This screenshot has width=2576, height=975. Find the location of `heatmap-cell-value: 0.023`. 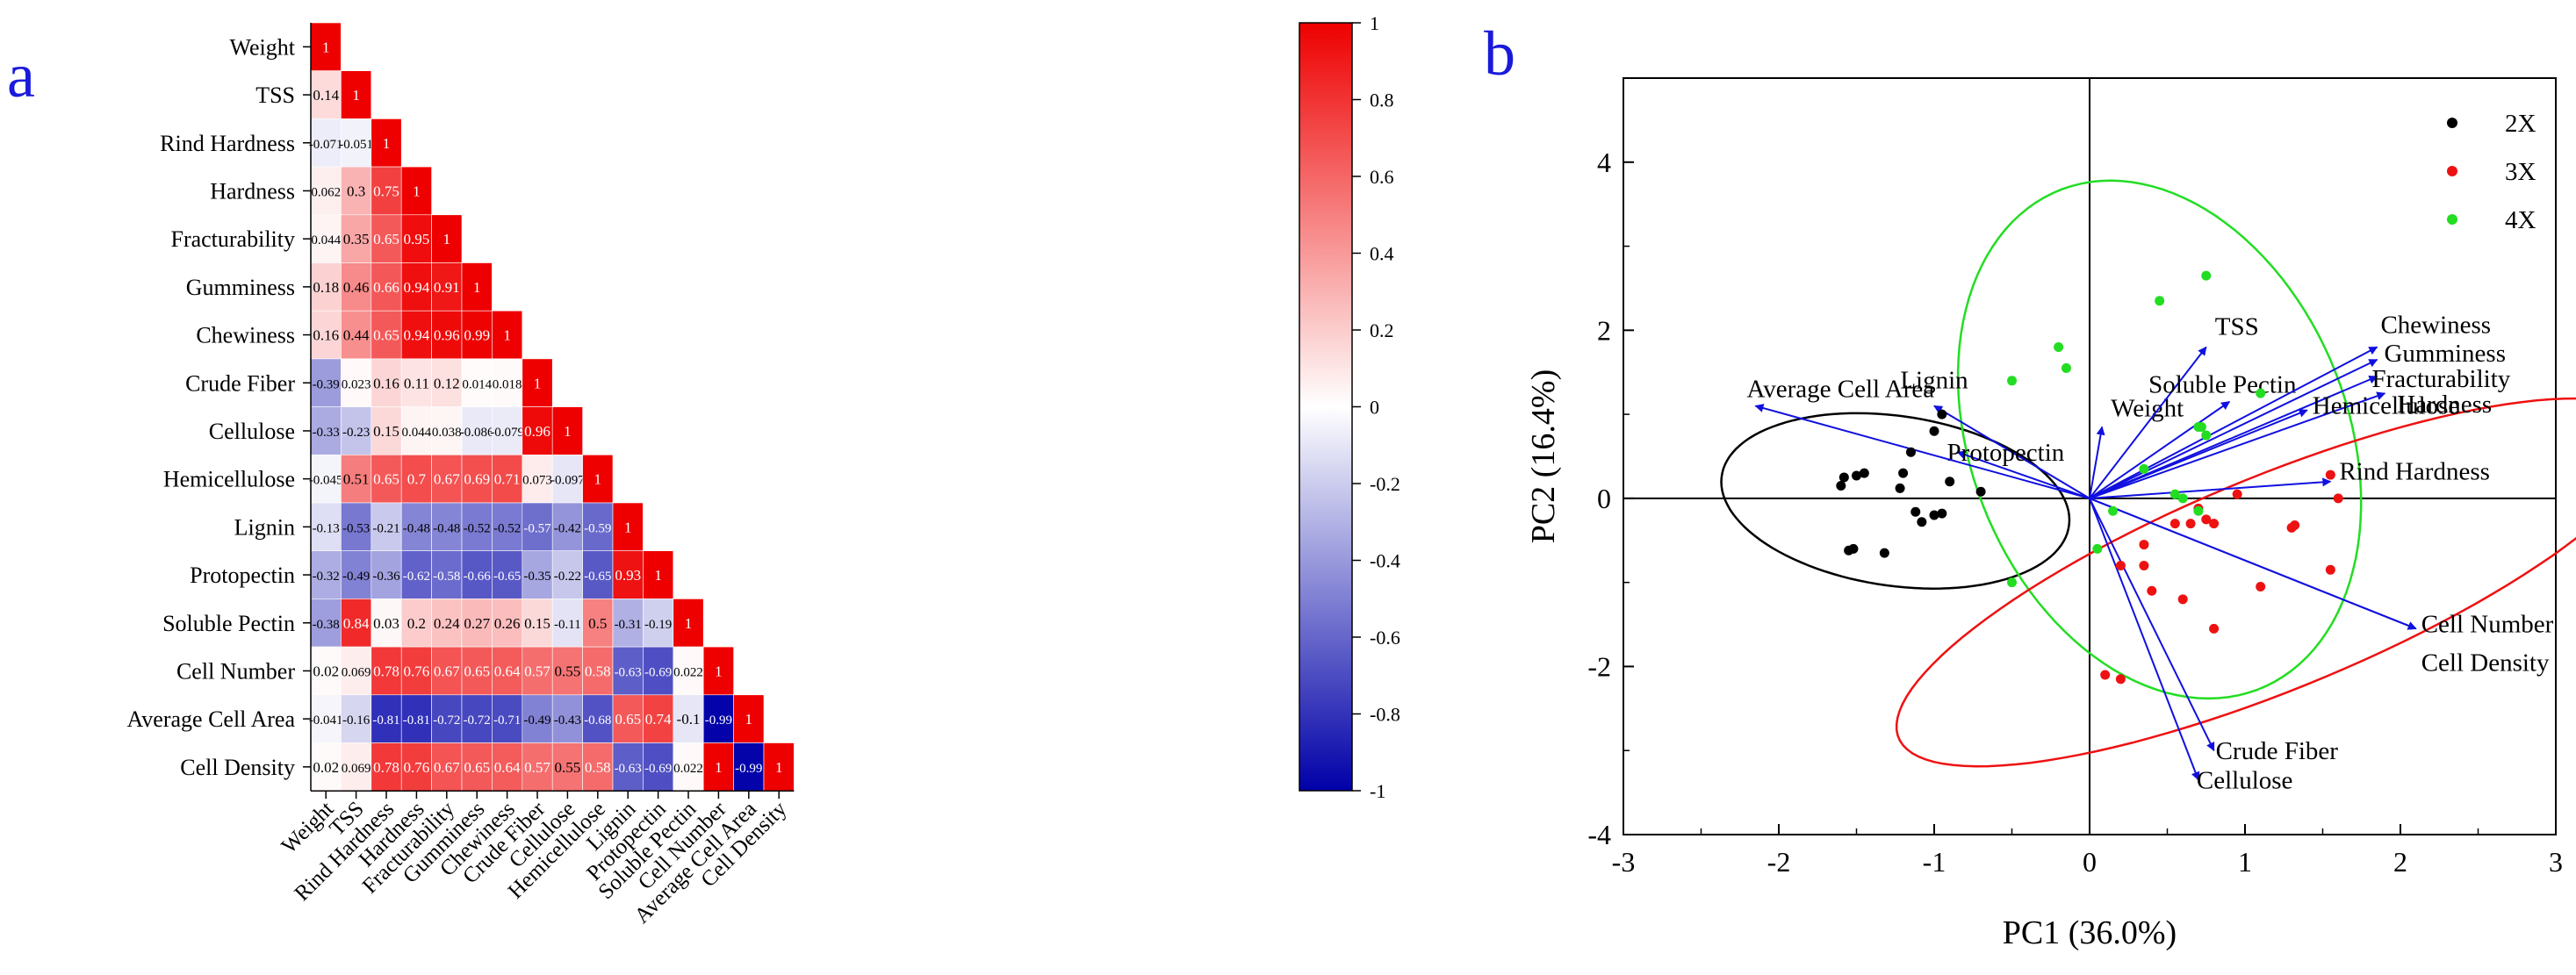

heatmap-cell-value: 0.023 is located at coordinates (356, 384).